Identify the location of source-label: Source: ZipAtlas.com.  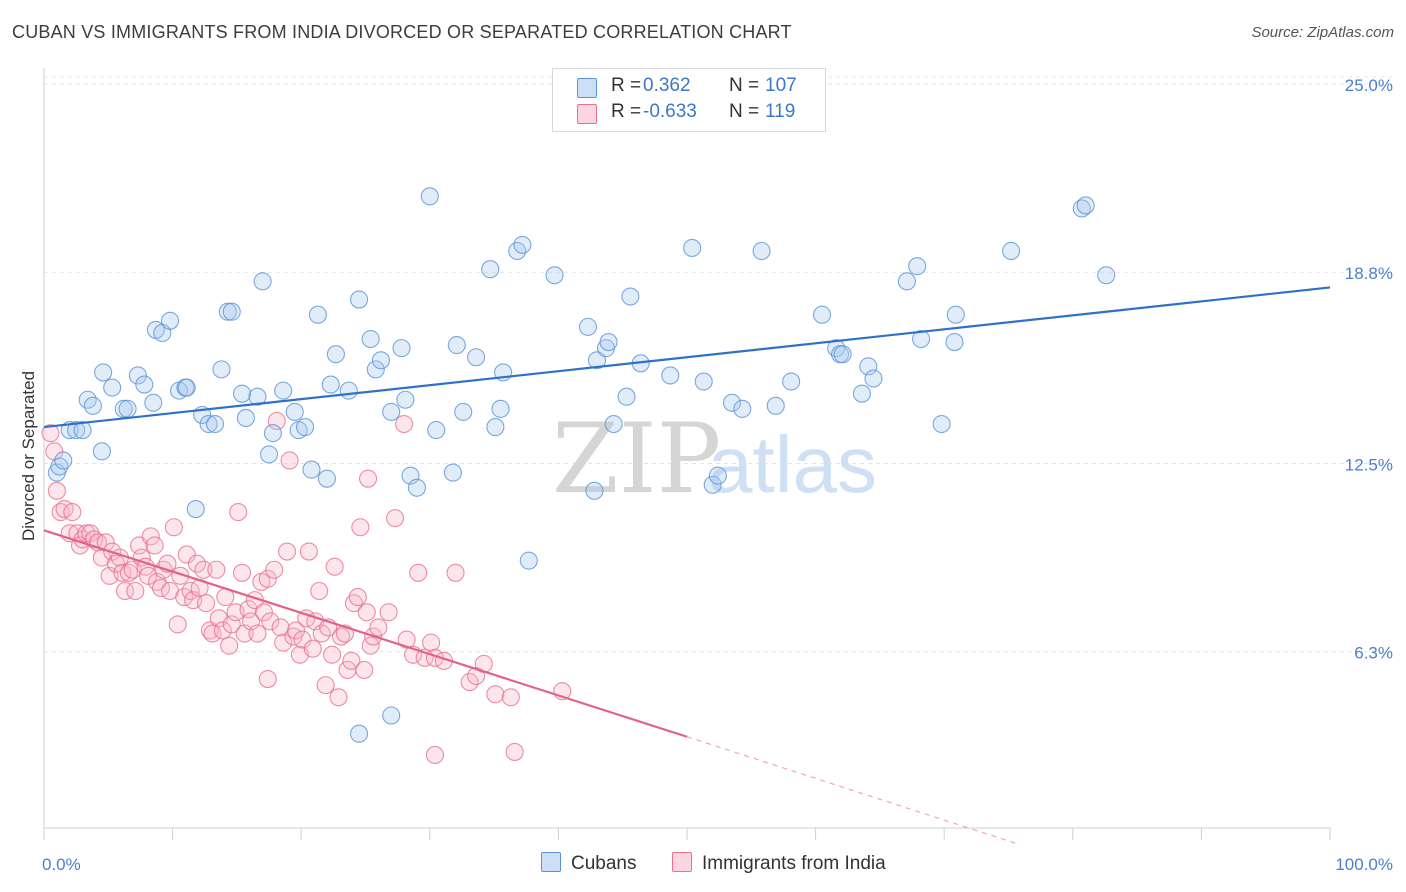
(1322, 32).